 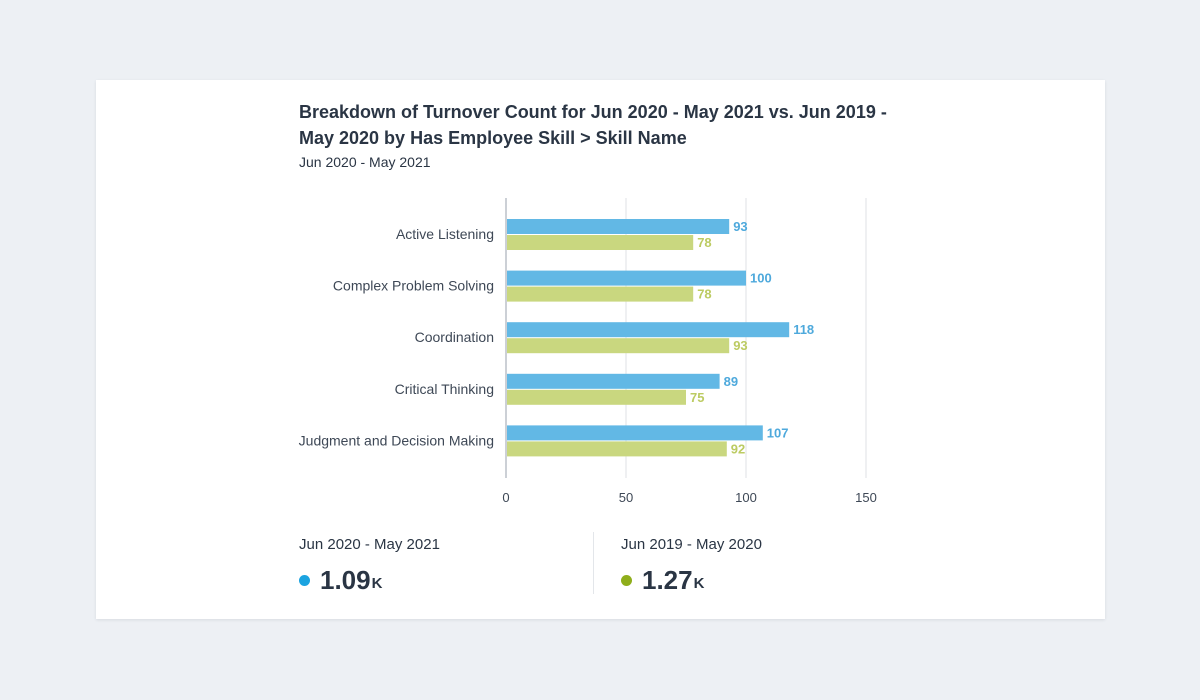 What do you see at coordinates (866, 497) in the screenshot?
I see `x-tick-label: 150` at bounding box center [866, 497].